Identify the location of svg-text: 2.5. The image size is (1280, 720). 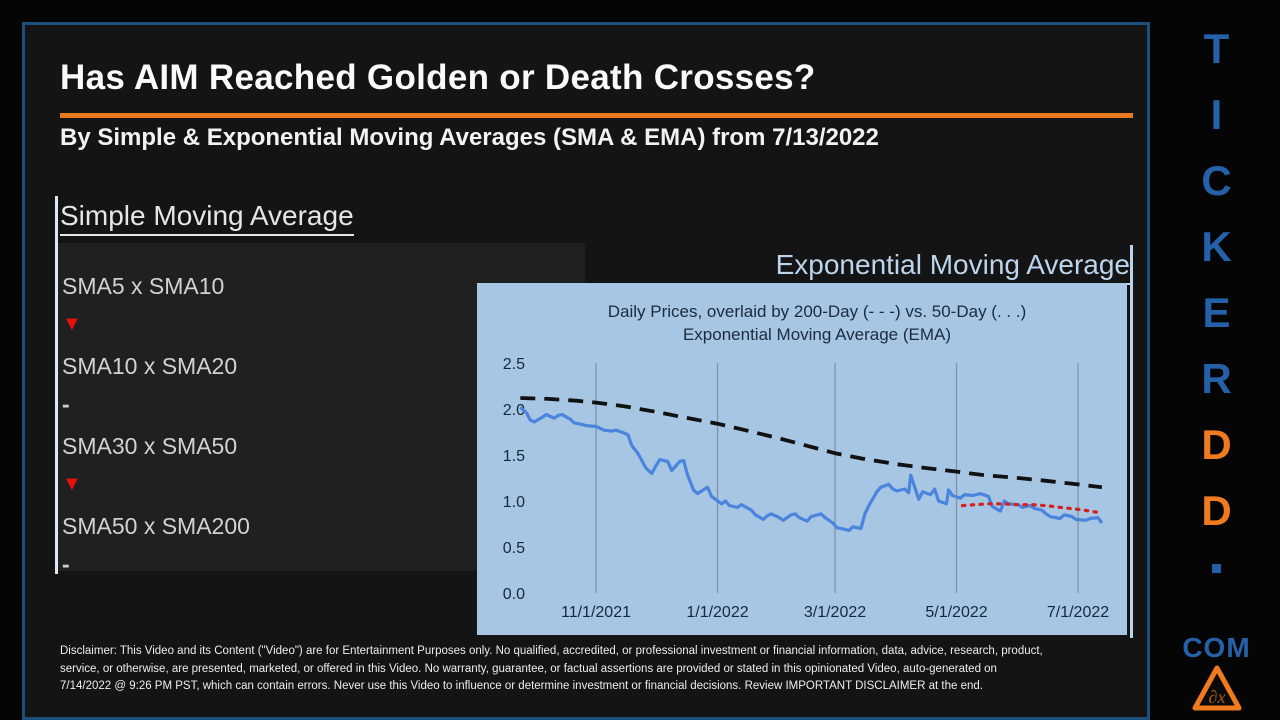
(514, 364).